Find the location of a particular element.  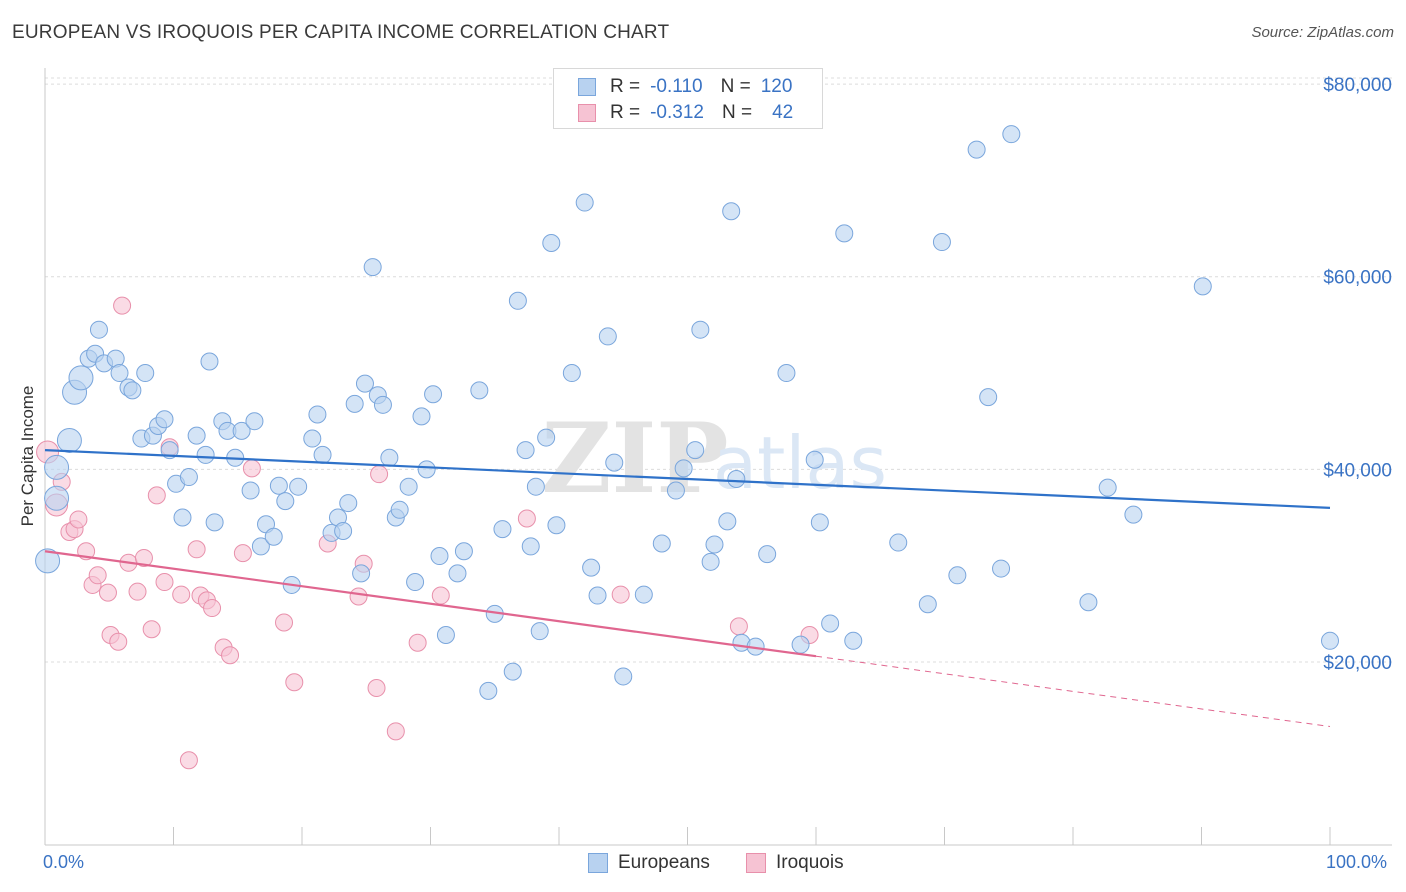

series-legend-europeans: Europeans is located at coordinates (649, 863).